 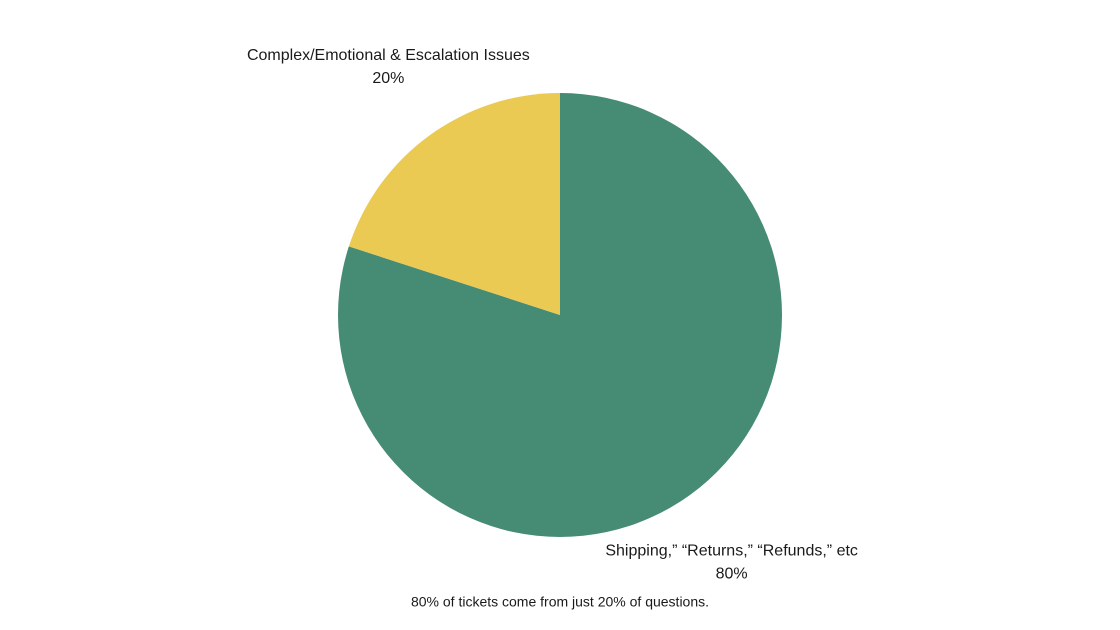 I want to click on slice-label: Shipping,” “Returns,” “Refunds,” etc, so click(x=731, y=550).